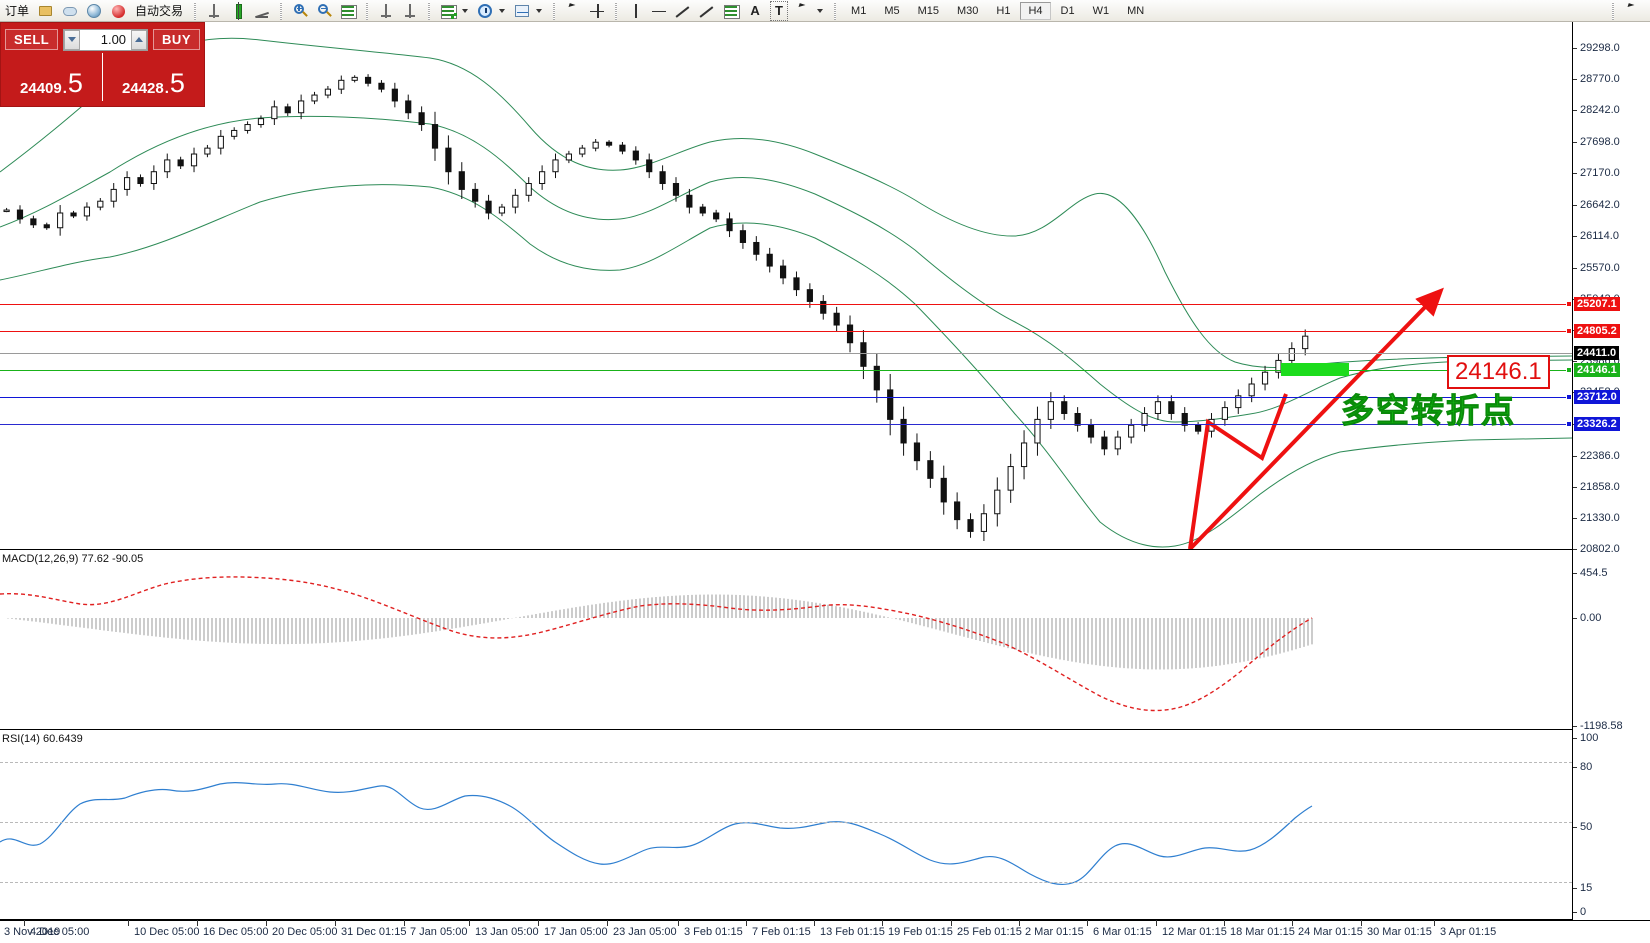 The width and height of the screenshot is (1650, 943). Describe the element at coordinates (635, 11) in the screenshot. I see `vertical-line-icon` at that location.